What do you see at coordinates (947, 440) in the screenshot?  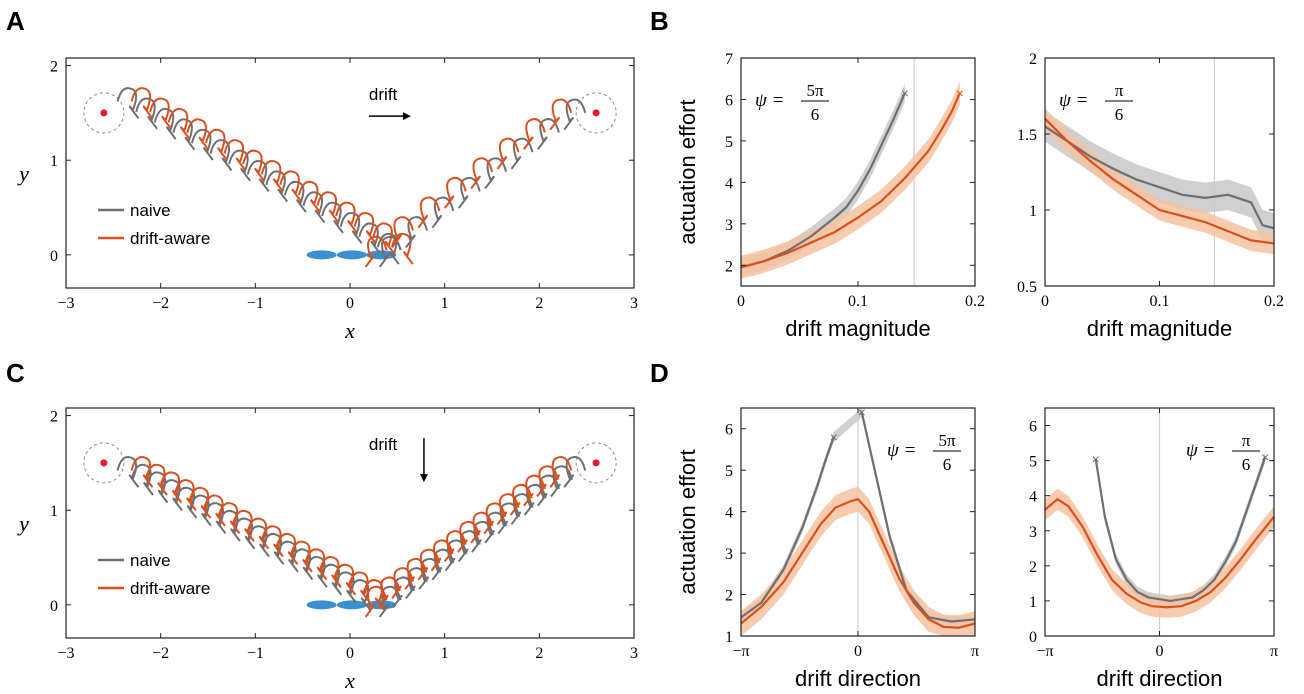 I see `psi-numerator: 5π` at bounding box center [947, 440].